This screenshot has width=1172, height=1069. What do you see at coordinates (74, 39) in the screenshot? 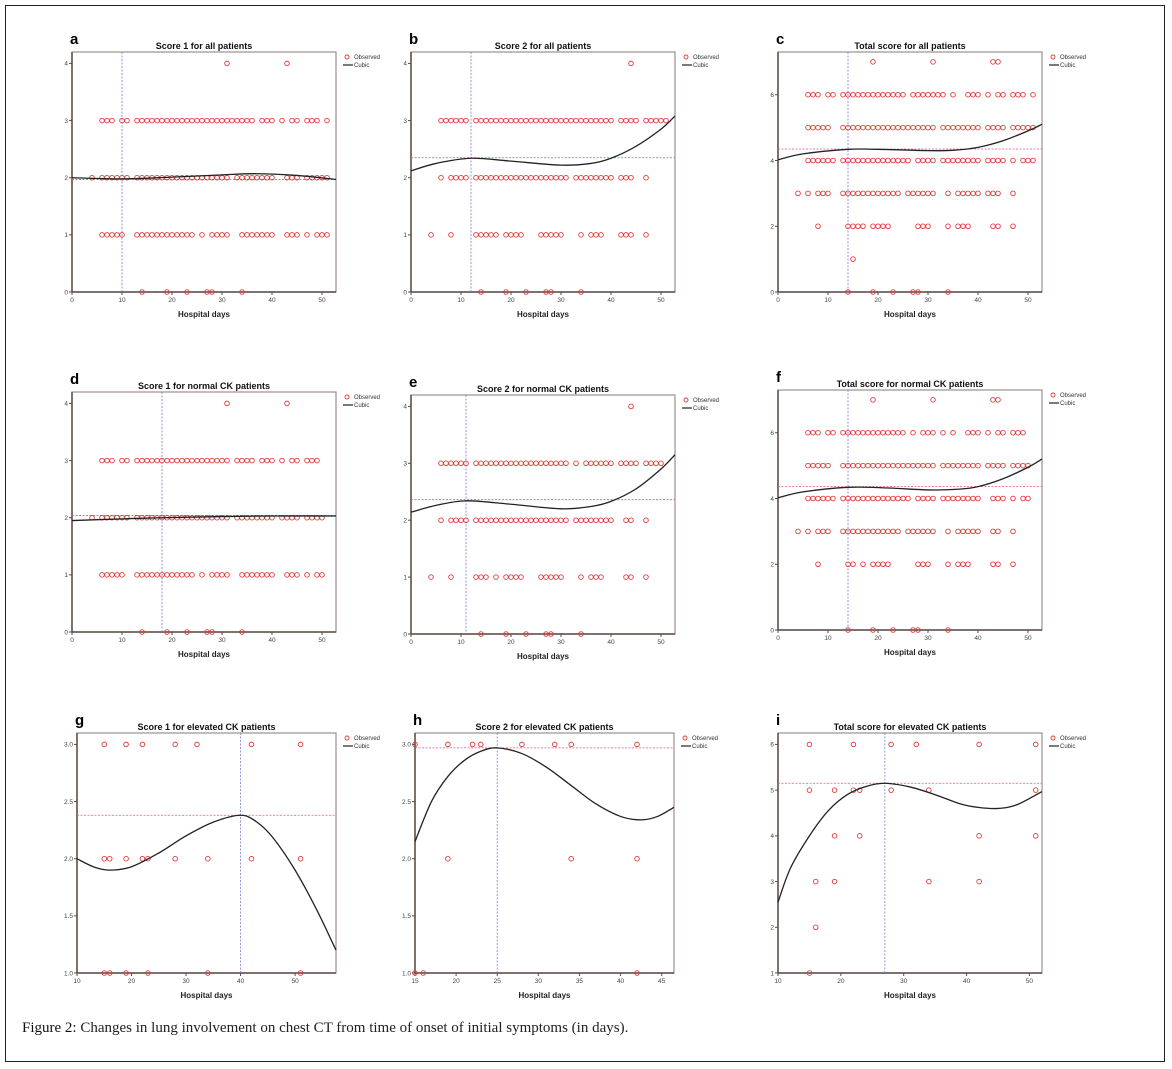
I see `panel-letter: a` at bounding box center [74, 39].